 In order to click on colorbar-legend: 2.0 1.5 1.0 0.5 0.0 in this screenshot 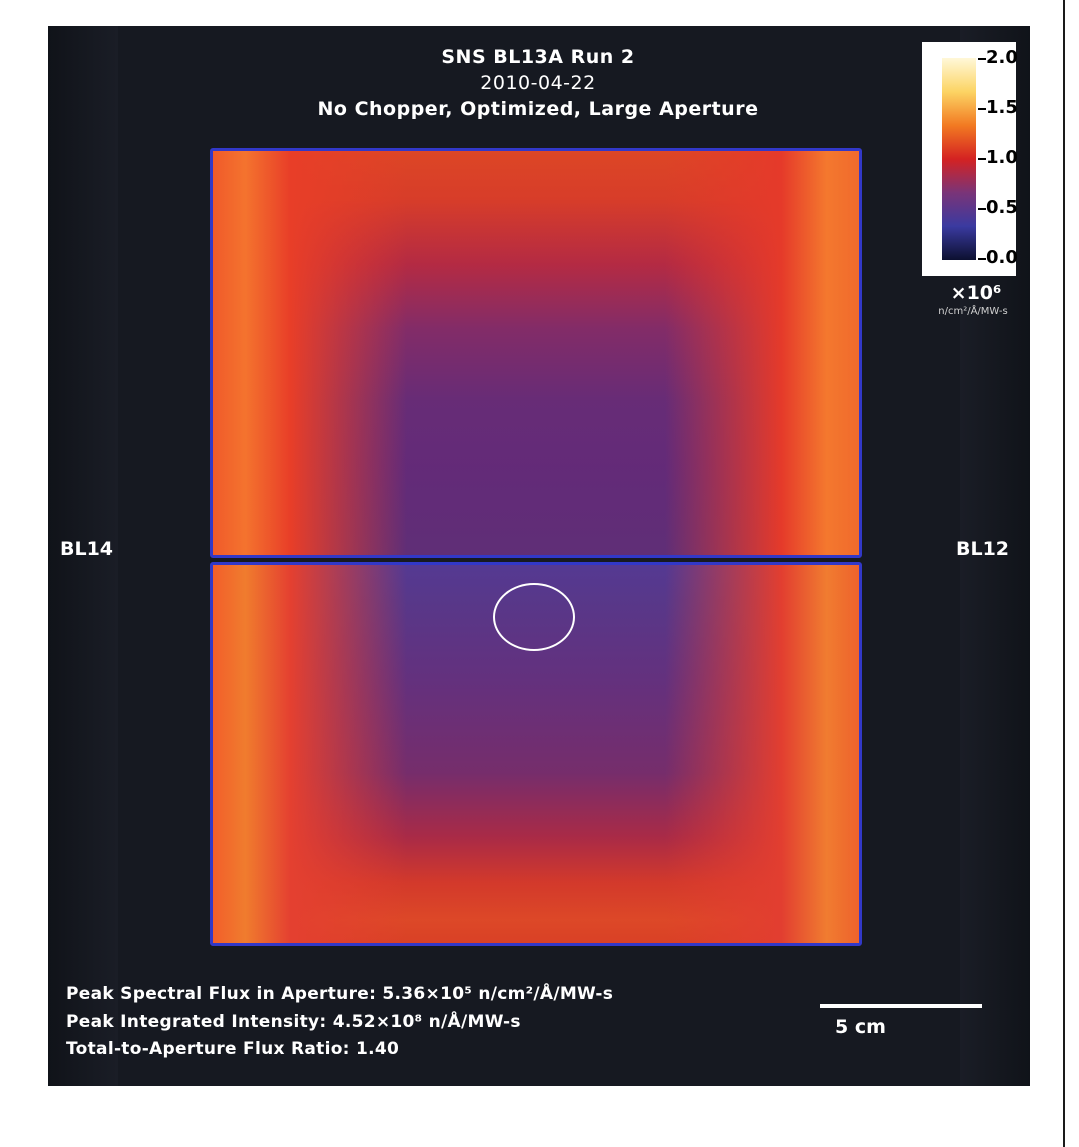, I will do `click(970, 159)`.